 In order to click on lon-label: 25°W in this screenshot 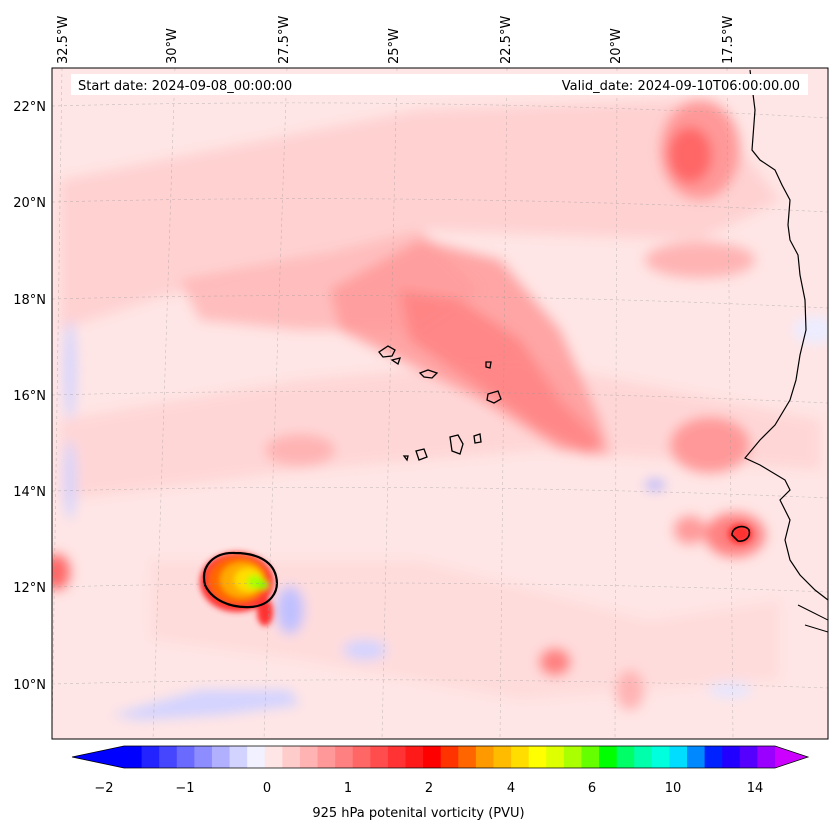, I will do `click(394, 46)`.